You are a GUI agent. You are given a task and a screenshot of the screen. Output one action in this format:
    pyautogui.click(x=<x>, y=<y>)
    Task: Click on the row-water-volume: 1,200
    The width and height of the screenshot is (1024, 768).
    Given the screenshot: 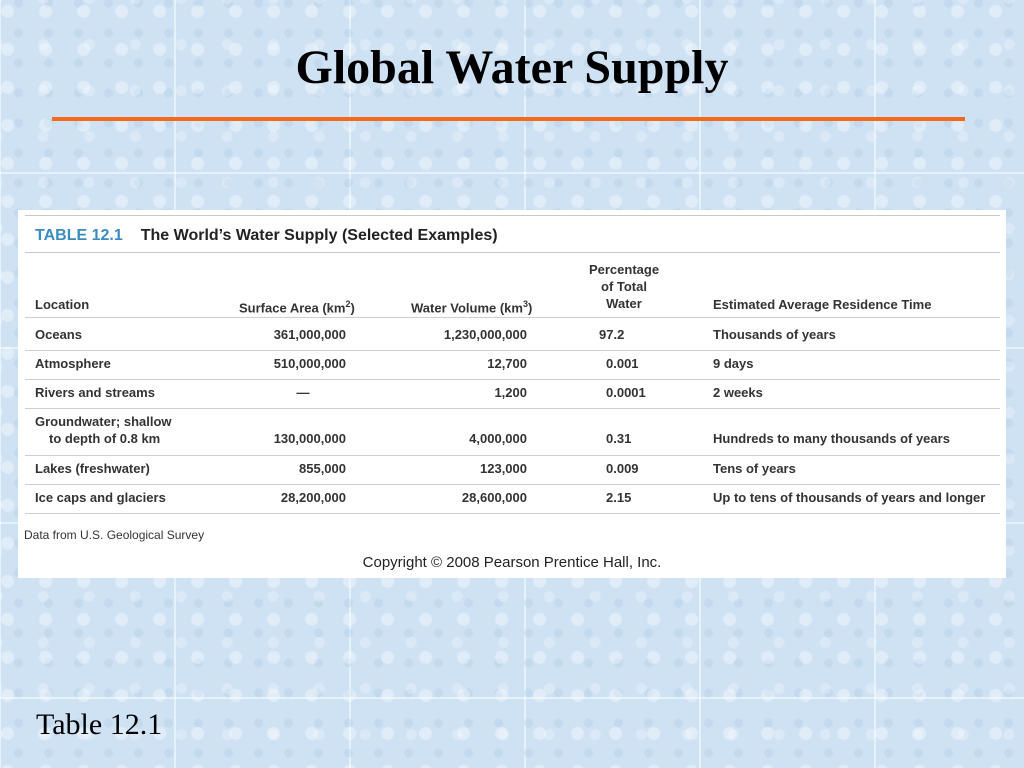 What is the action you would take?
    pyautogui.click(x=510, y=392)
    